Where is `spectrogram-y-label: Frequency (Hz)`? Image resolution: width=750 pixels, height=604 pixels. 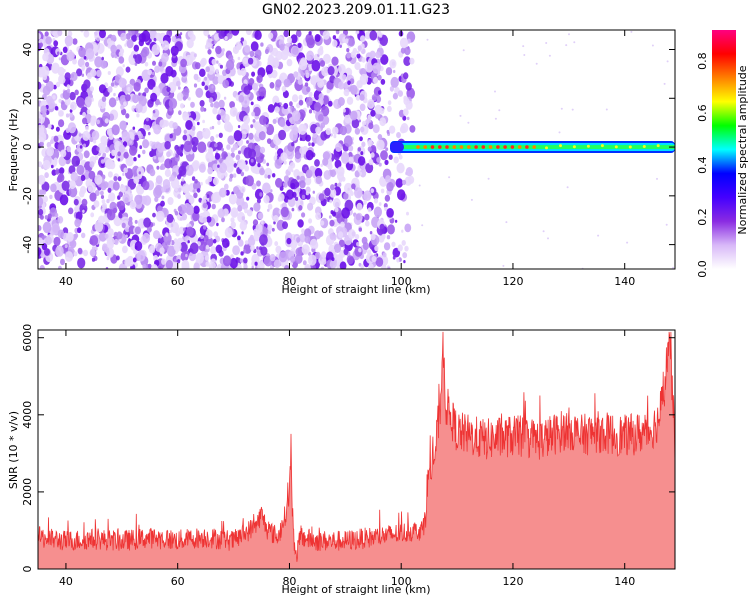 spectrogram-y-label: Frequency (Hz) is located at coordinates (13, 150).